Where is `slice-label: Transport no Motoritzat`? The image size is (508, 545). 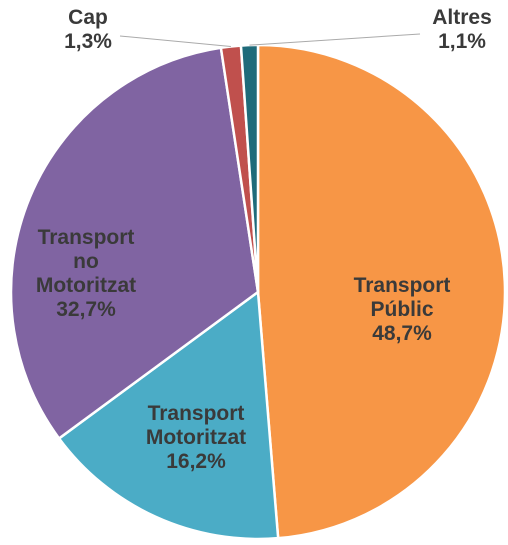 slice-label: Transport no Motoritzat is located at coordinates (86, 261).